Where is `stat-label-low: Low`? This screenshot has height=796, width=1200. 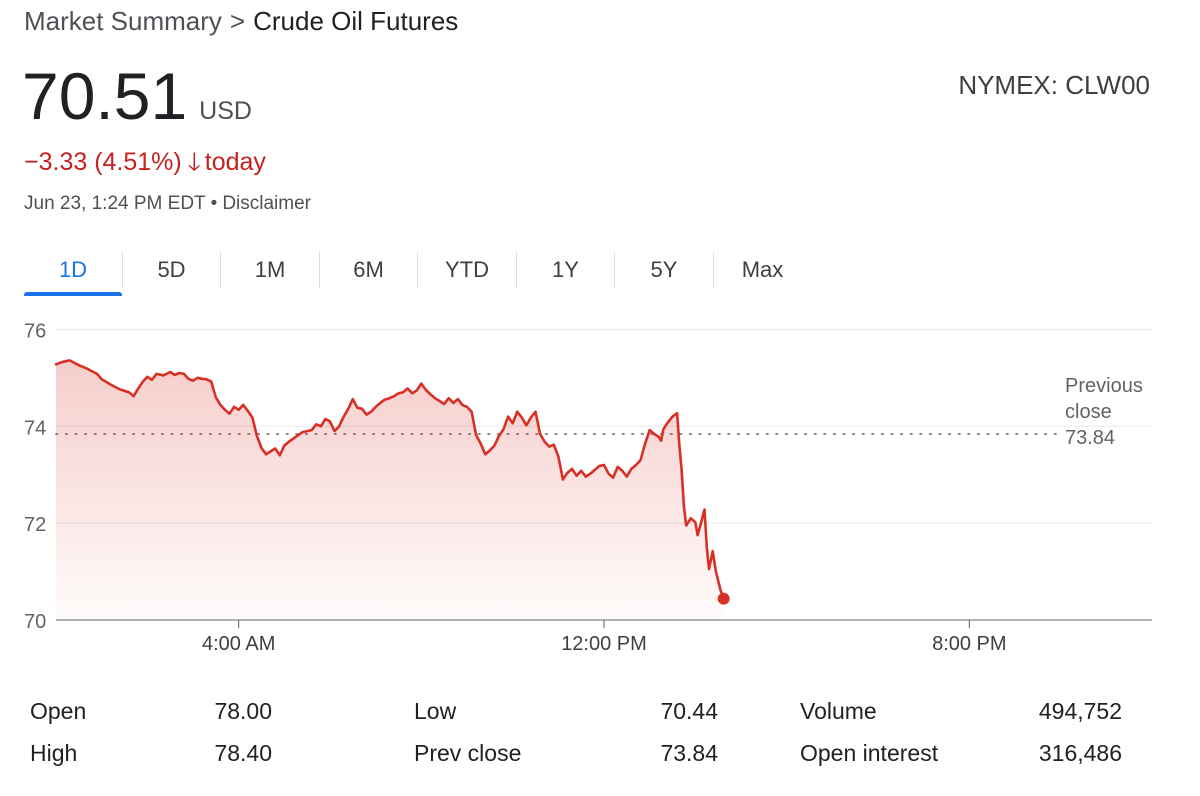 stat-label-low: Low is located at coordinates (435, 711).